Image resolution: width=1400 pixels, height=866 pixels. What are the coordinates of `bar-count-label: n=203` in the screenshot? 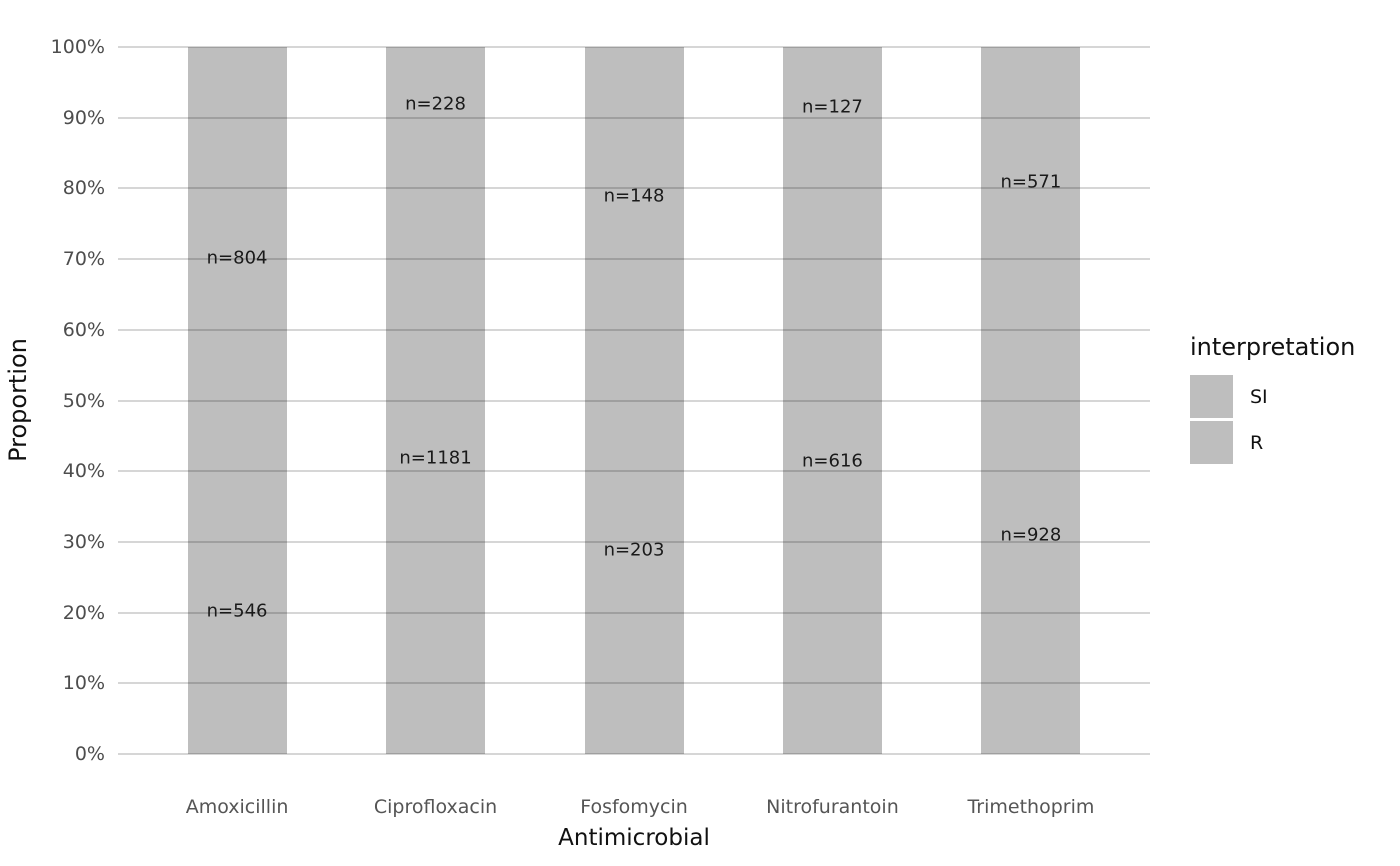 It's located at (634, 550).